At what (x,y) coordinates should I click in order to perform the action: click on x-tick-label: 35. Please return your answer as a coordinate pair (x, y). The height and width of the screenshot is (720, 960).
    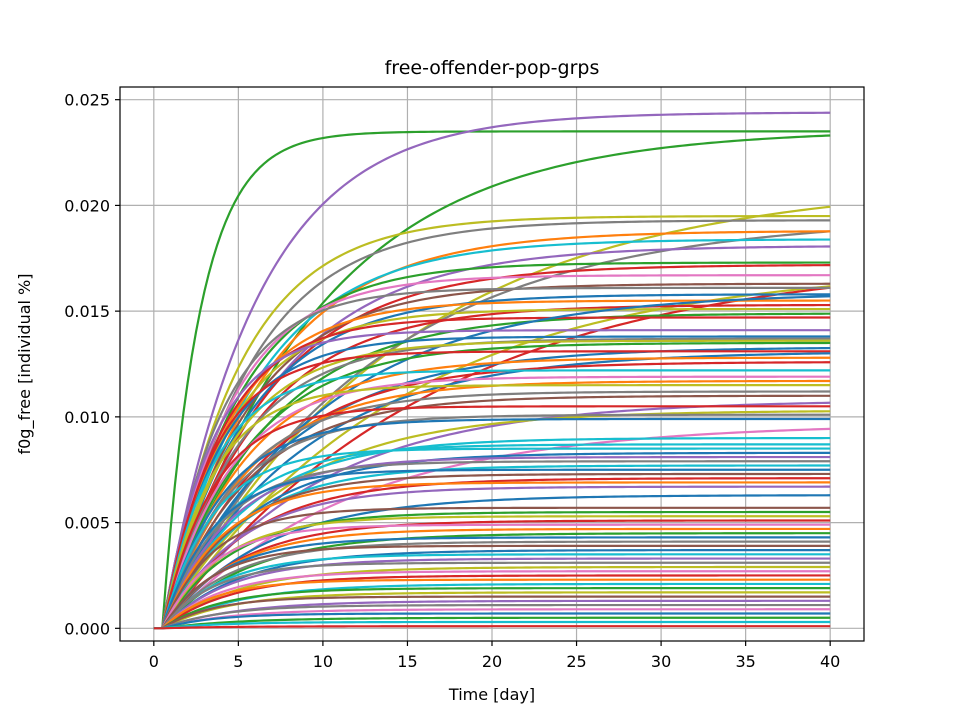
    Looking at the image, I should click on (745, 661).